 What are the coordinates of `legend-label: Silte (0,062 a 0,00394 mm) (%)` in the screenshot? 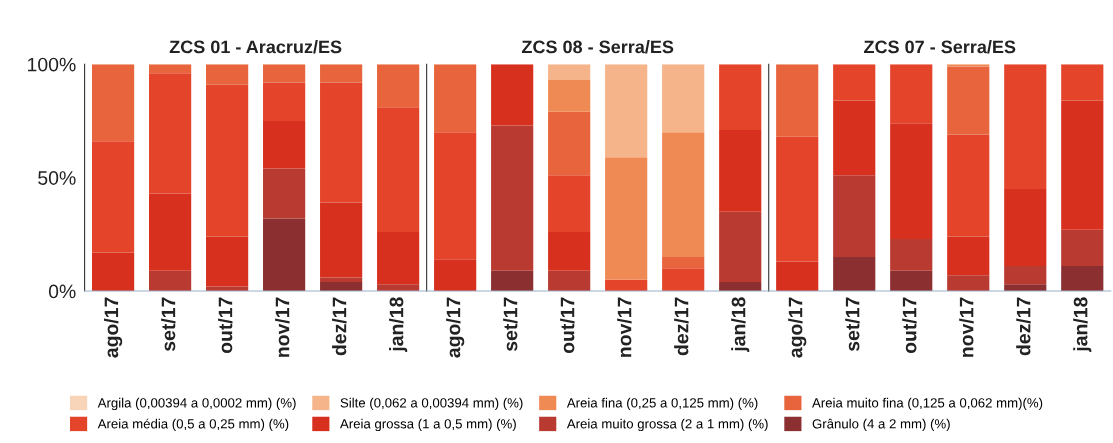 It's located at (431, 404).